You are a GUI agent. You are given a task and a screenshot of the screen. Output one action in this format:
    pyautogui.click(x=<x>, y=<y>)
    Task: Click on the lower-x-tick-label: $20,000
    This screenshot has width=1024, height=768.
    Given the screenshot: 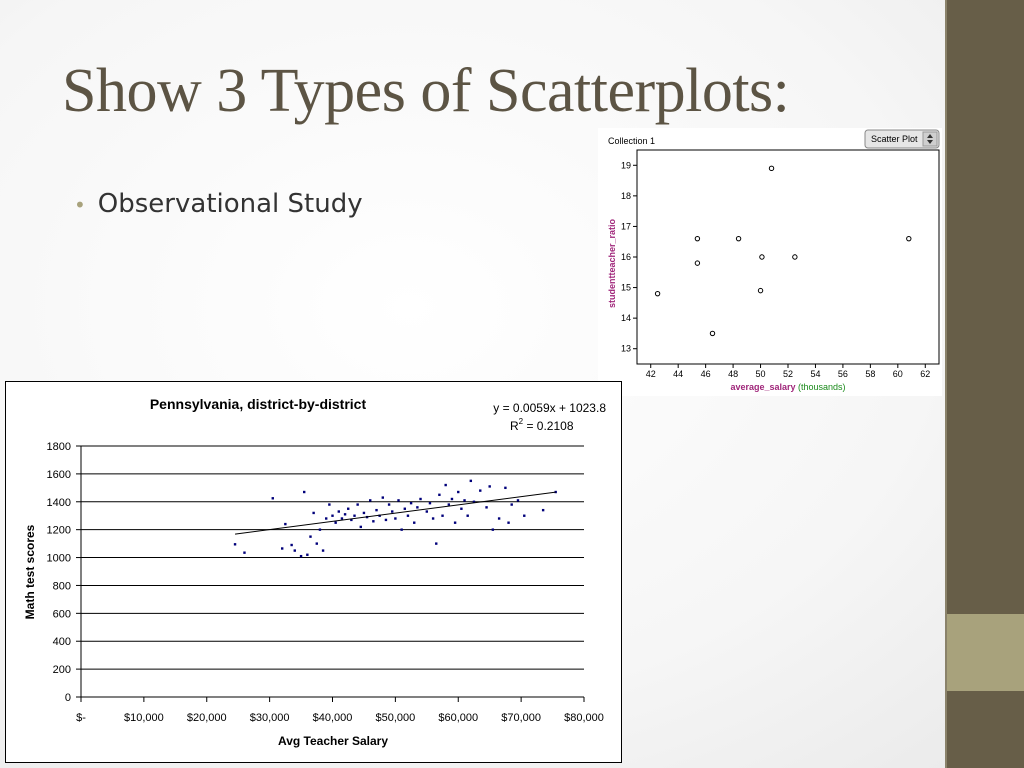 What is the action you would take?
    pyautogui.click(x=207, y=718)
    